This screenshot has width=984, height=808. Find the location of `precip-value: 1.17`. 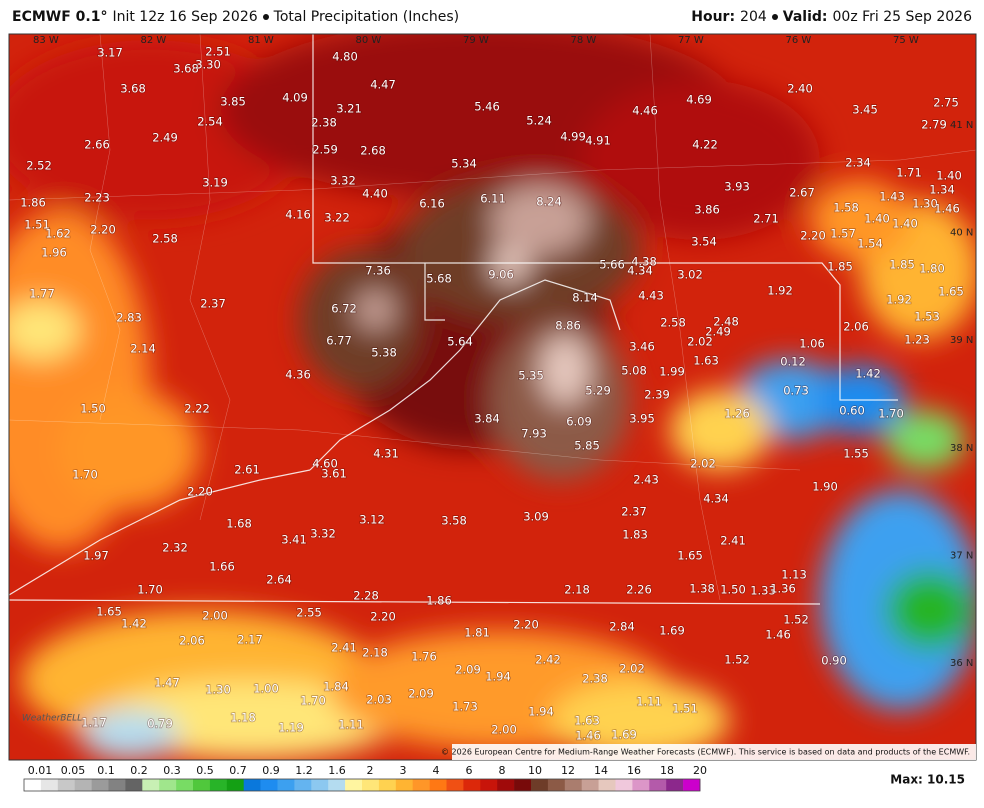

precip-value: 1.17 is located at coordinates (94, 723).